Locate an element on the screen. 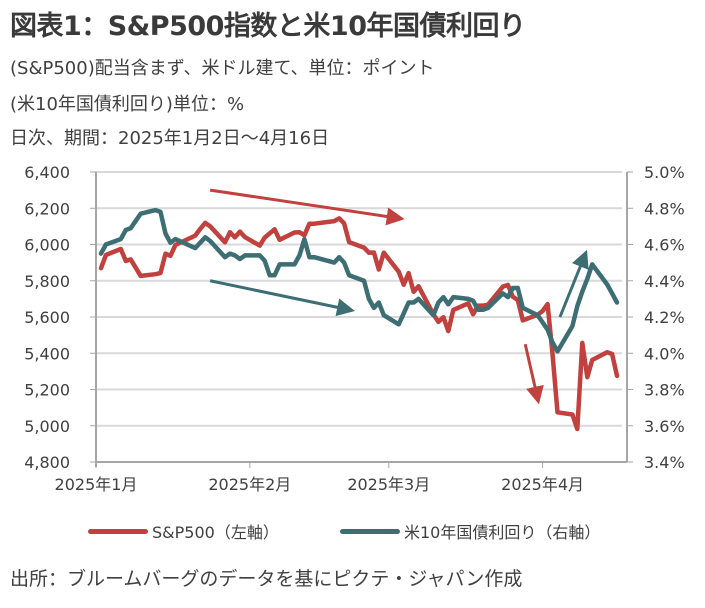 This screenshot has height=608, width=705. left-axis-tick-label: 6,400 is located at coordinates (47, 172).